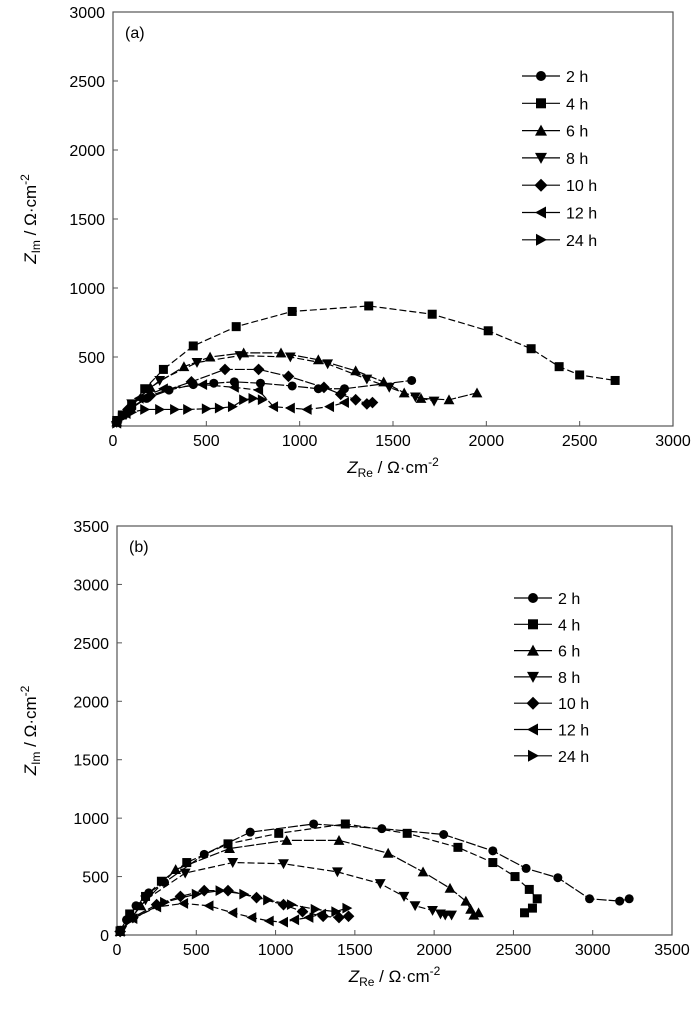  Describe the element at coordinates (393, 441) in the screenshot. I see `x-tick-label: 1500` at that location.